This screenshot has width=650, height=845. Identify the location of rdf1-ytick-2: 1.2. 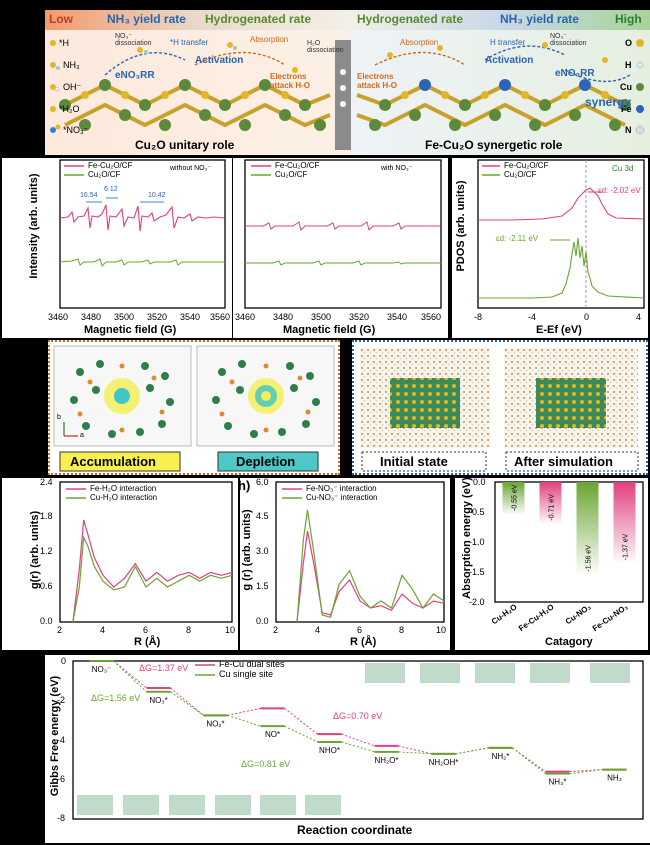
(46, 551).